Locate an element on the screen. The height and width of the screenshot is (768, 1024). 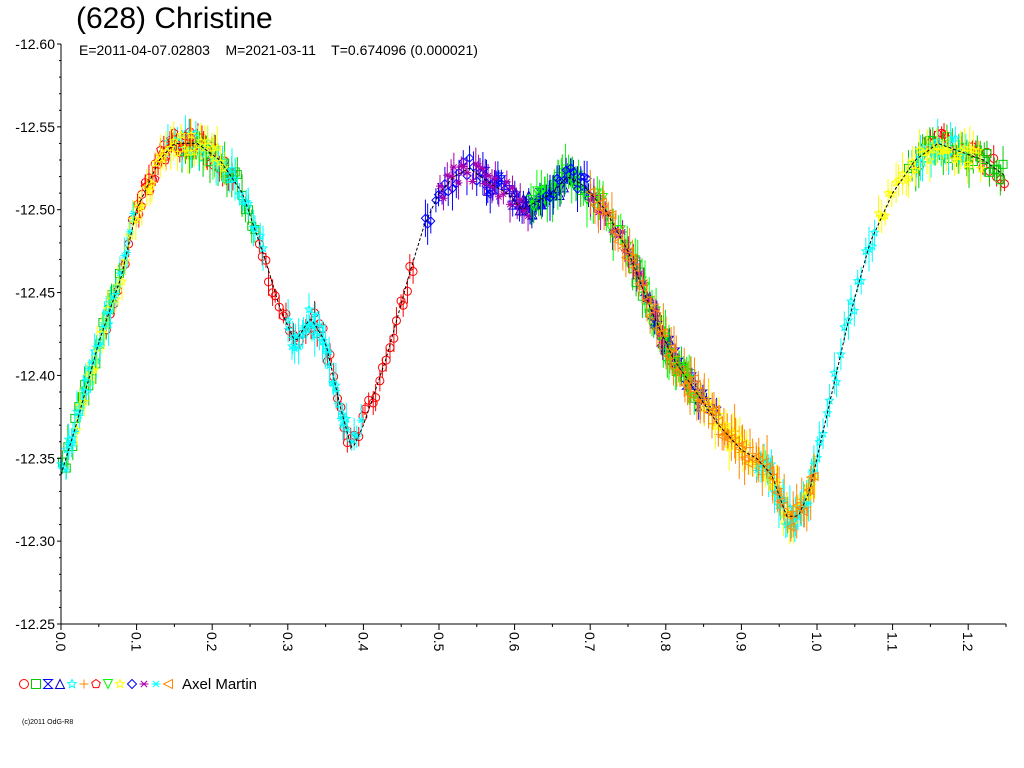
x-tick-label: 0.0 is located at coordinates (61, 642).